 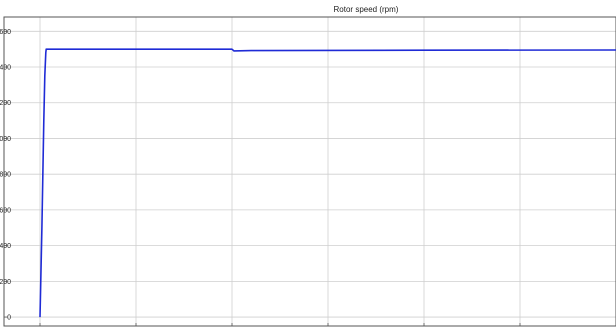 I want to click on chart-title: Rotor speed (rpm), so click(x=366, y=9).